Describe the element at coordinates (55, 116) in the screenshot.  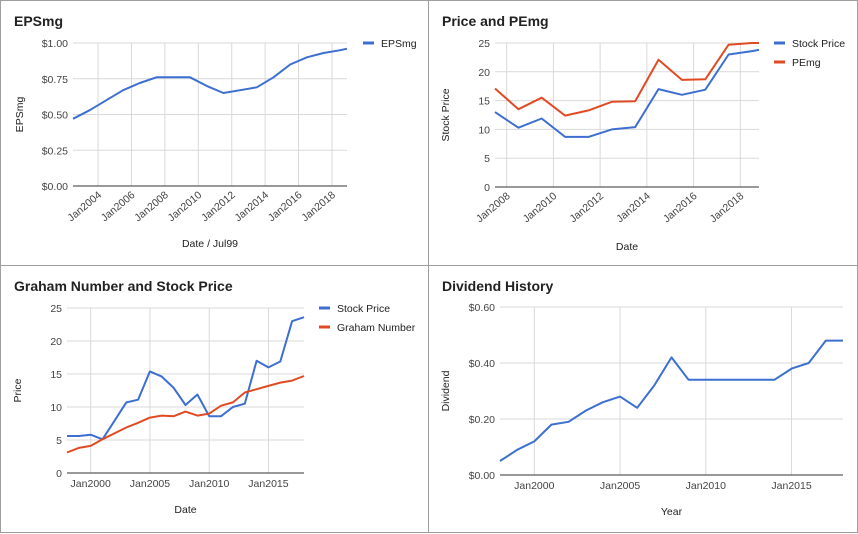
I see `y-tick-label: $0.50` at that location.